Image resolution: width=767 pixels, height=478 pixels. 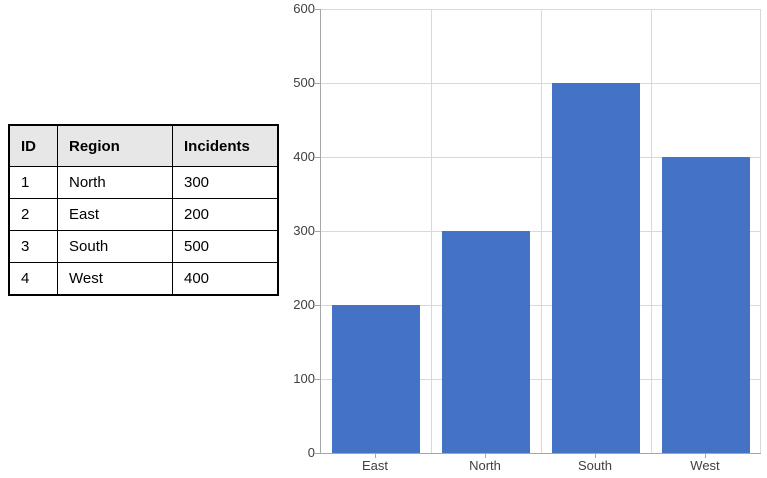 I want to click on y-axis-tick-label: 500, so click(x=304, y=82).